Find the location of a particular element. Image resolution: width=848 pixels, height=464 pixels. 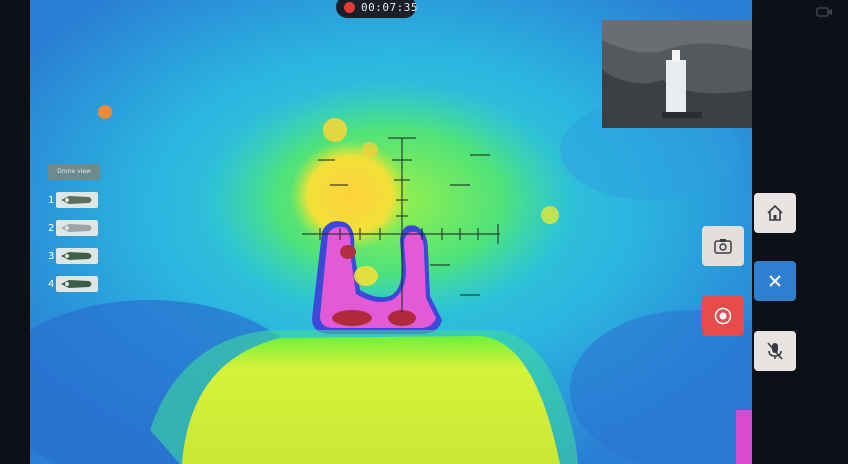

record-button is located at coordinates (723, 316).